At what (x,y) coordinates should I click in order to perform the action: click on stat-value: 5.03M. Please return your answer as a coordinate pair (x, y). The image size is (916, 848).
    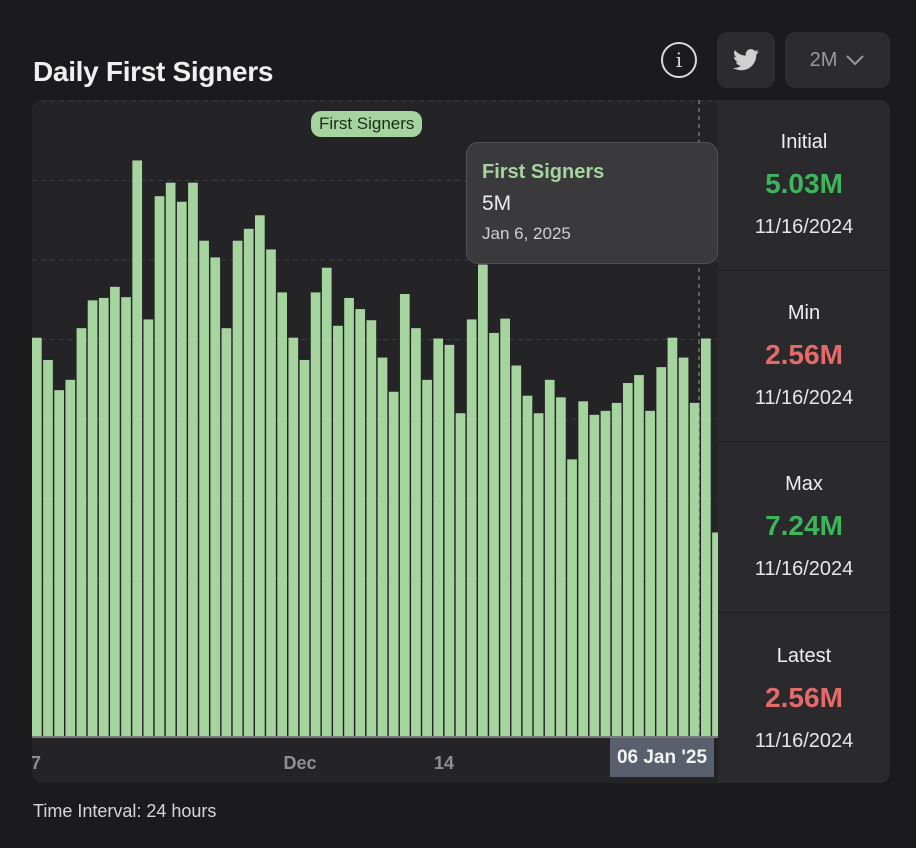
    Looking at the image, I should click on (804, 183).